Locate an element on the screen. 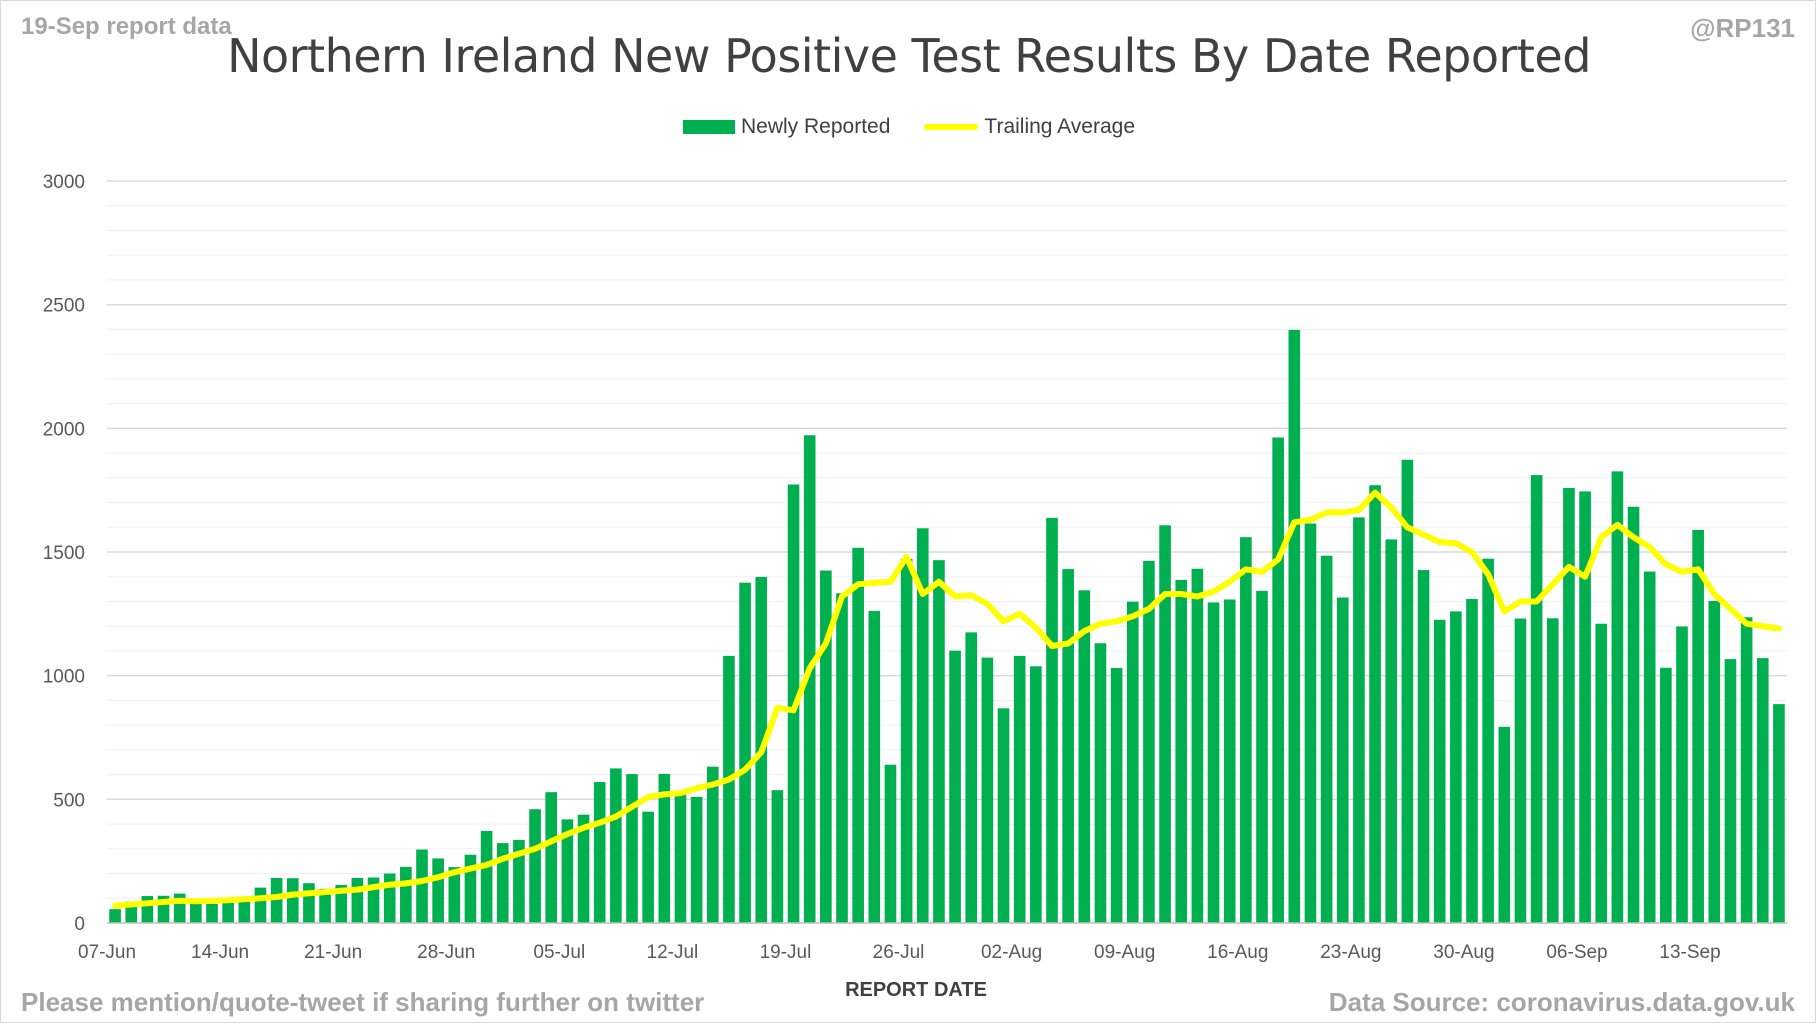 The image size is (1816, 1023). x-tick-label: 14-Jun is located at coordinates (220, 952).